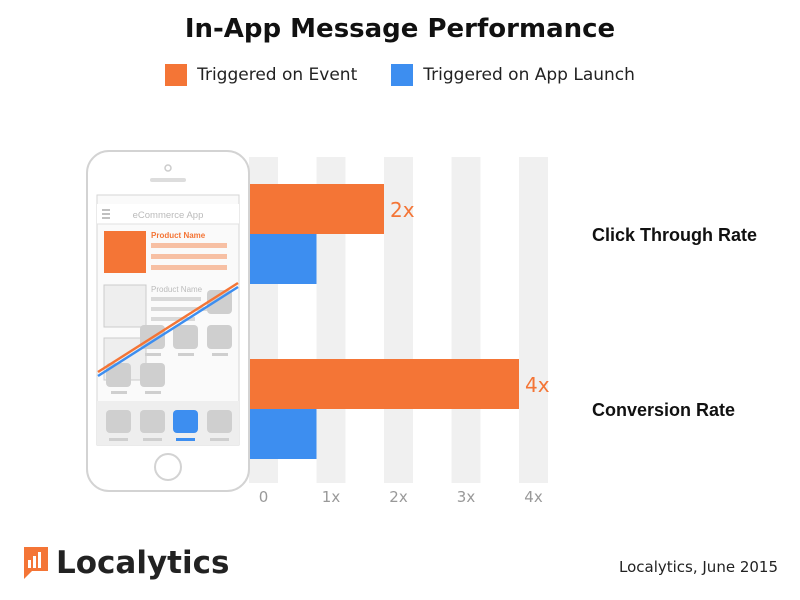 This screenshot has width=800, height=600. What do you see at coordinates (125, 306) in the screenshot?
I see `product-image` at bounding box center [125, 306].